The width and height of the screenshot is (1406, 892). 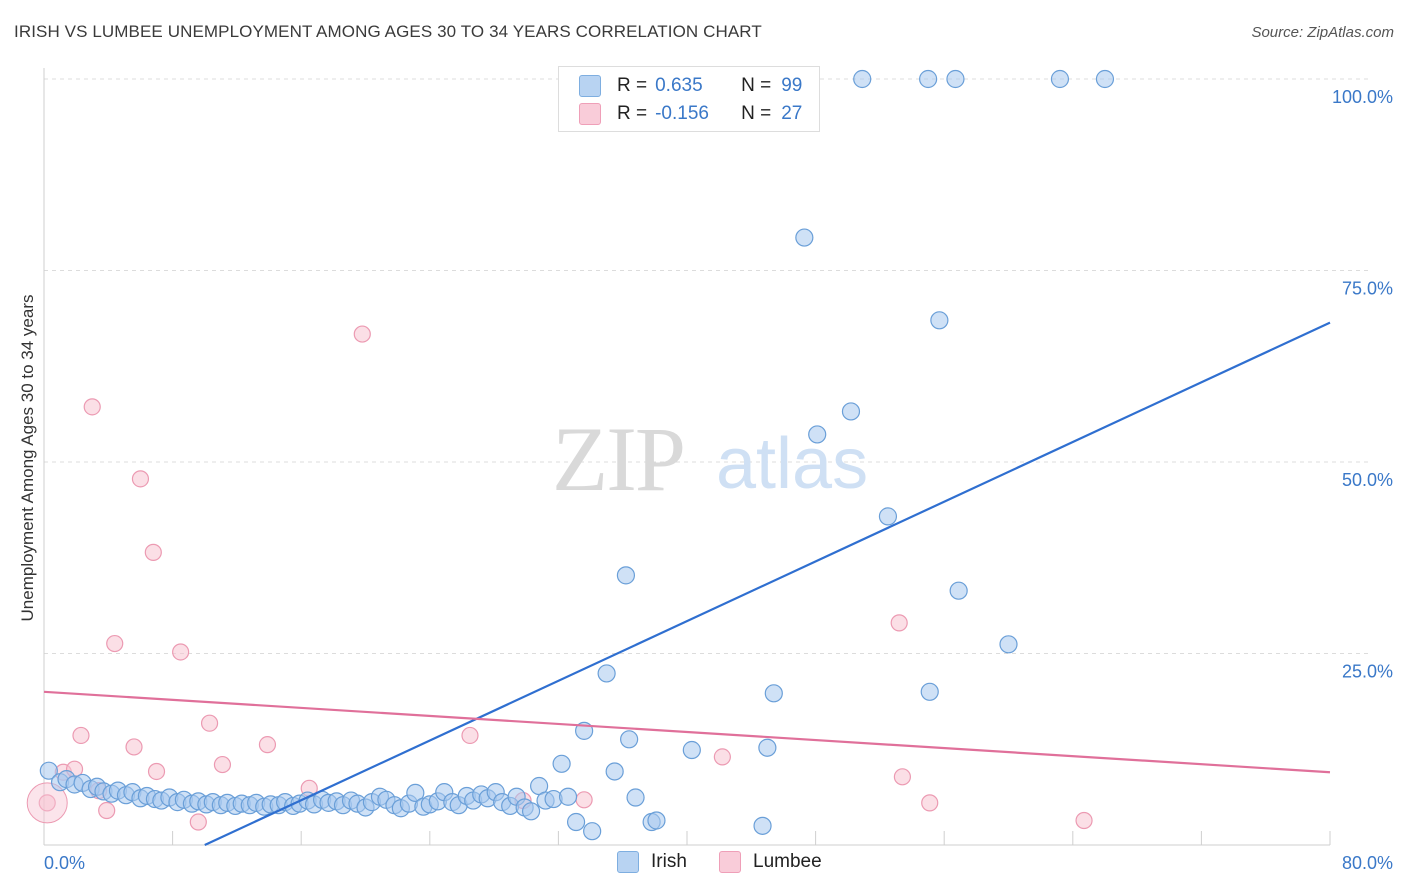 I want to click on bottom-legend-label-lumbee: Lumbee, so click(x=787, y=861).